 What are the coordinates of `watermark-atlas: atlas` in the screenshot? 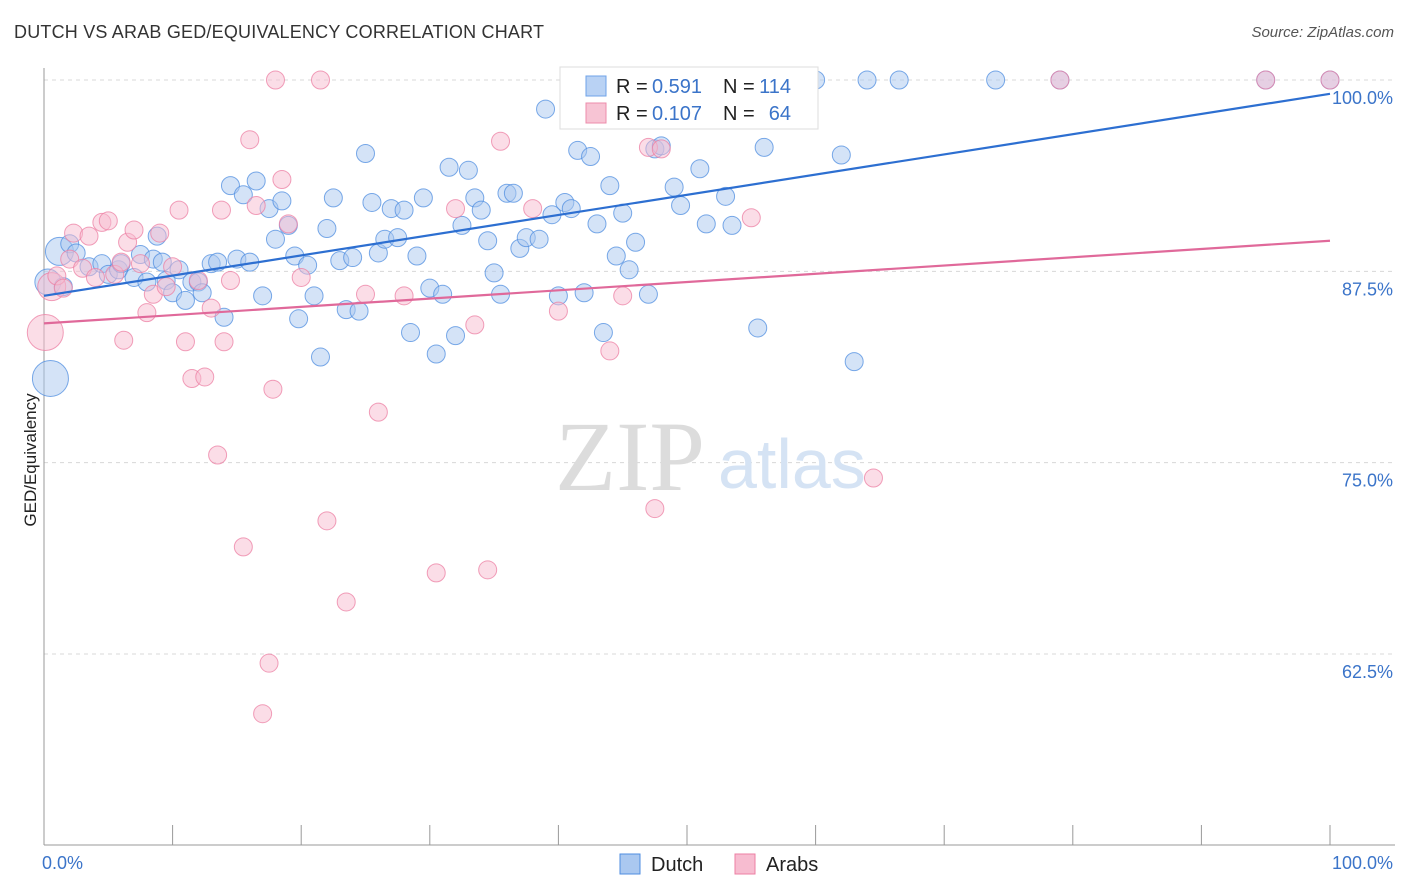 It's located at (792, 464).